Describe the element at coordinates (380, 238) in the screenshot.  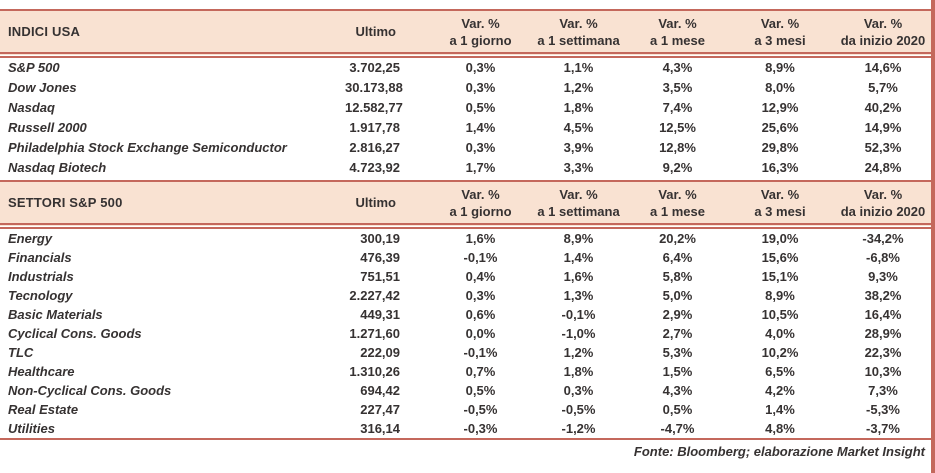
I see `sector-ultimo-value: 300,19` at that location.